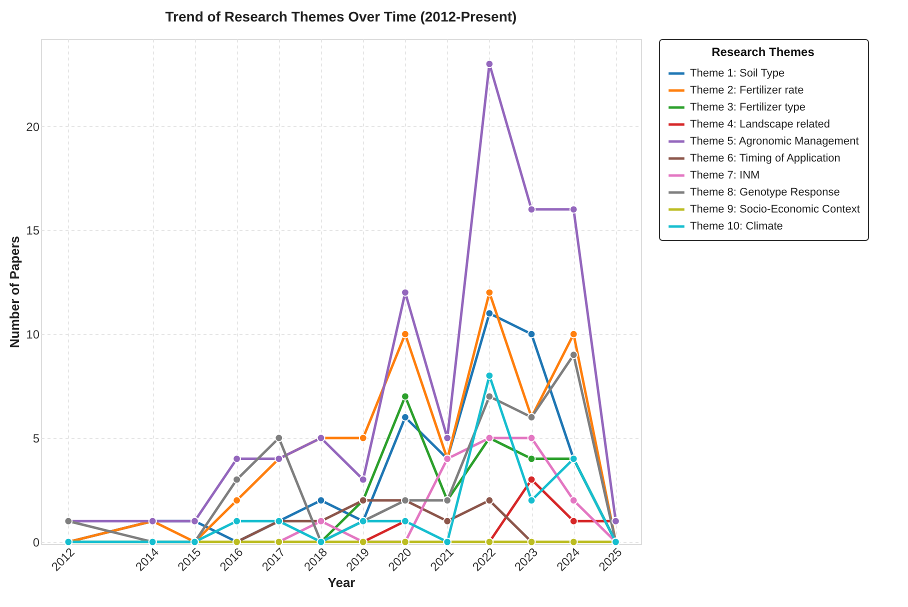 This screenshot has height=607, width=908. What do you see at coordinates (36, 542) in the screenshot?
I see `y-tick-label: 0` at bounding box center [36, 542].